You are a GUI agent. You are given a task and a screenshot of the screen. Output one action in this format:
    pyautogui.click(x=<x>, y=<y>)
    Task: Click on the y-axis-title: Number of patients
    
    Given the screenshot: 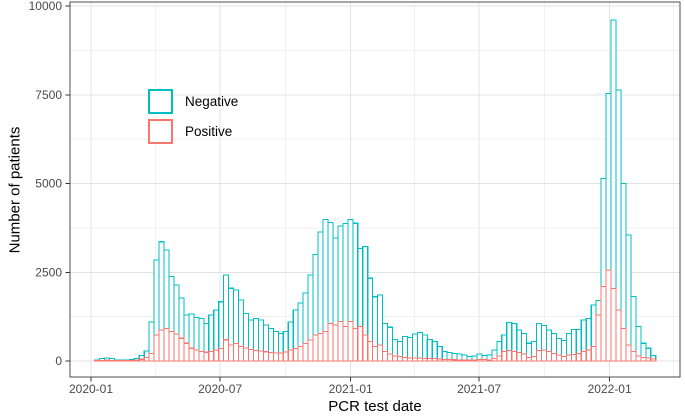 What is the action you would take?
    pyautogui.click(x=15, y=190)
    